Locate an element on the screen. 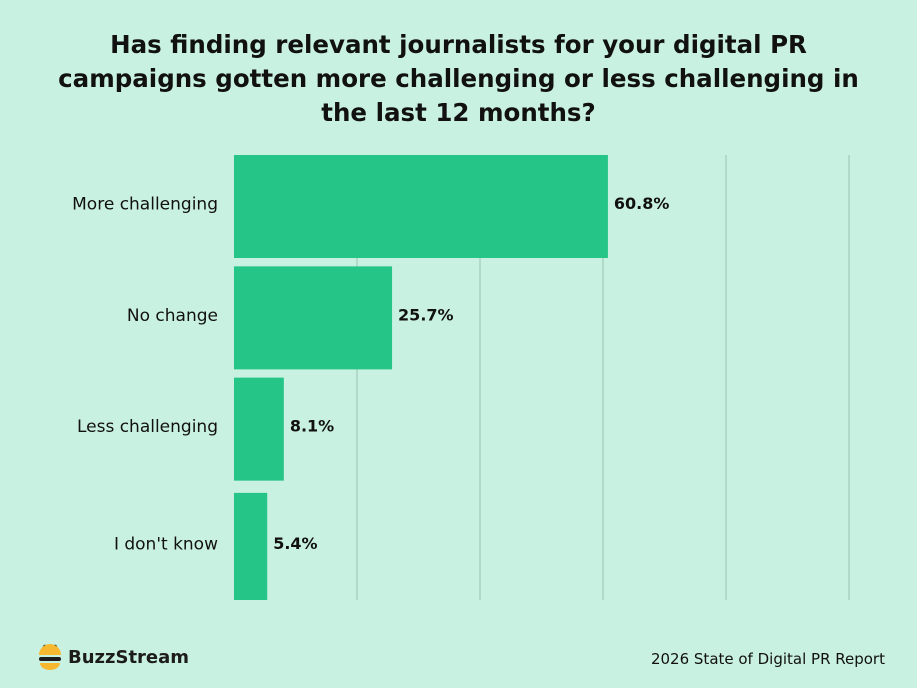 The height and width of the screenshot is (688, 917). category-label: I don't know is located at coordinates (166, 544).